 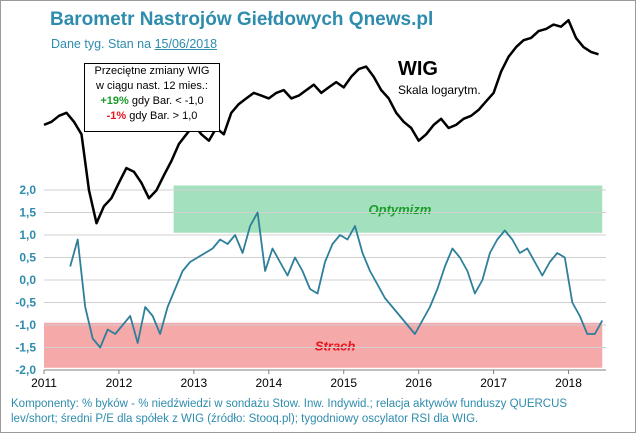 I want to click on chart-subtitle: Dane tyg. Stan na 15/06/2018, so click(x=134, y=44).